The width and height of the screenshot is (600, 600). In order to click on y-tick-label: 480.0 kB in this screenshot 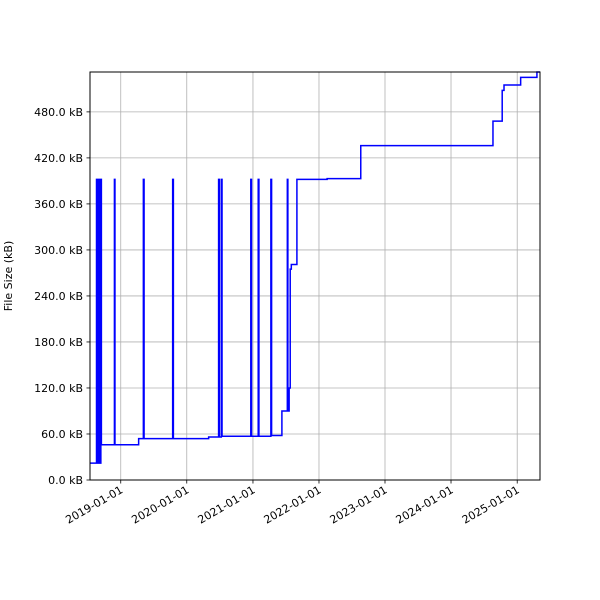, I will do `click(58, 112)`.